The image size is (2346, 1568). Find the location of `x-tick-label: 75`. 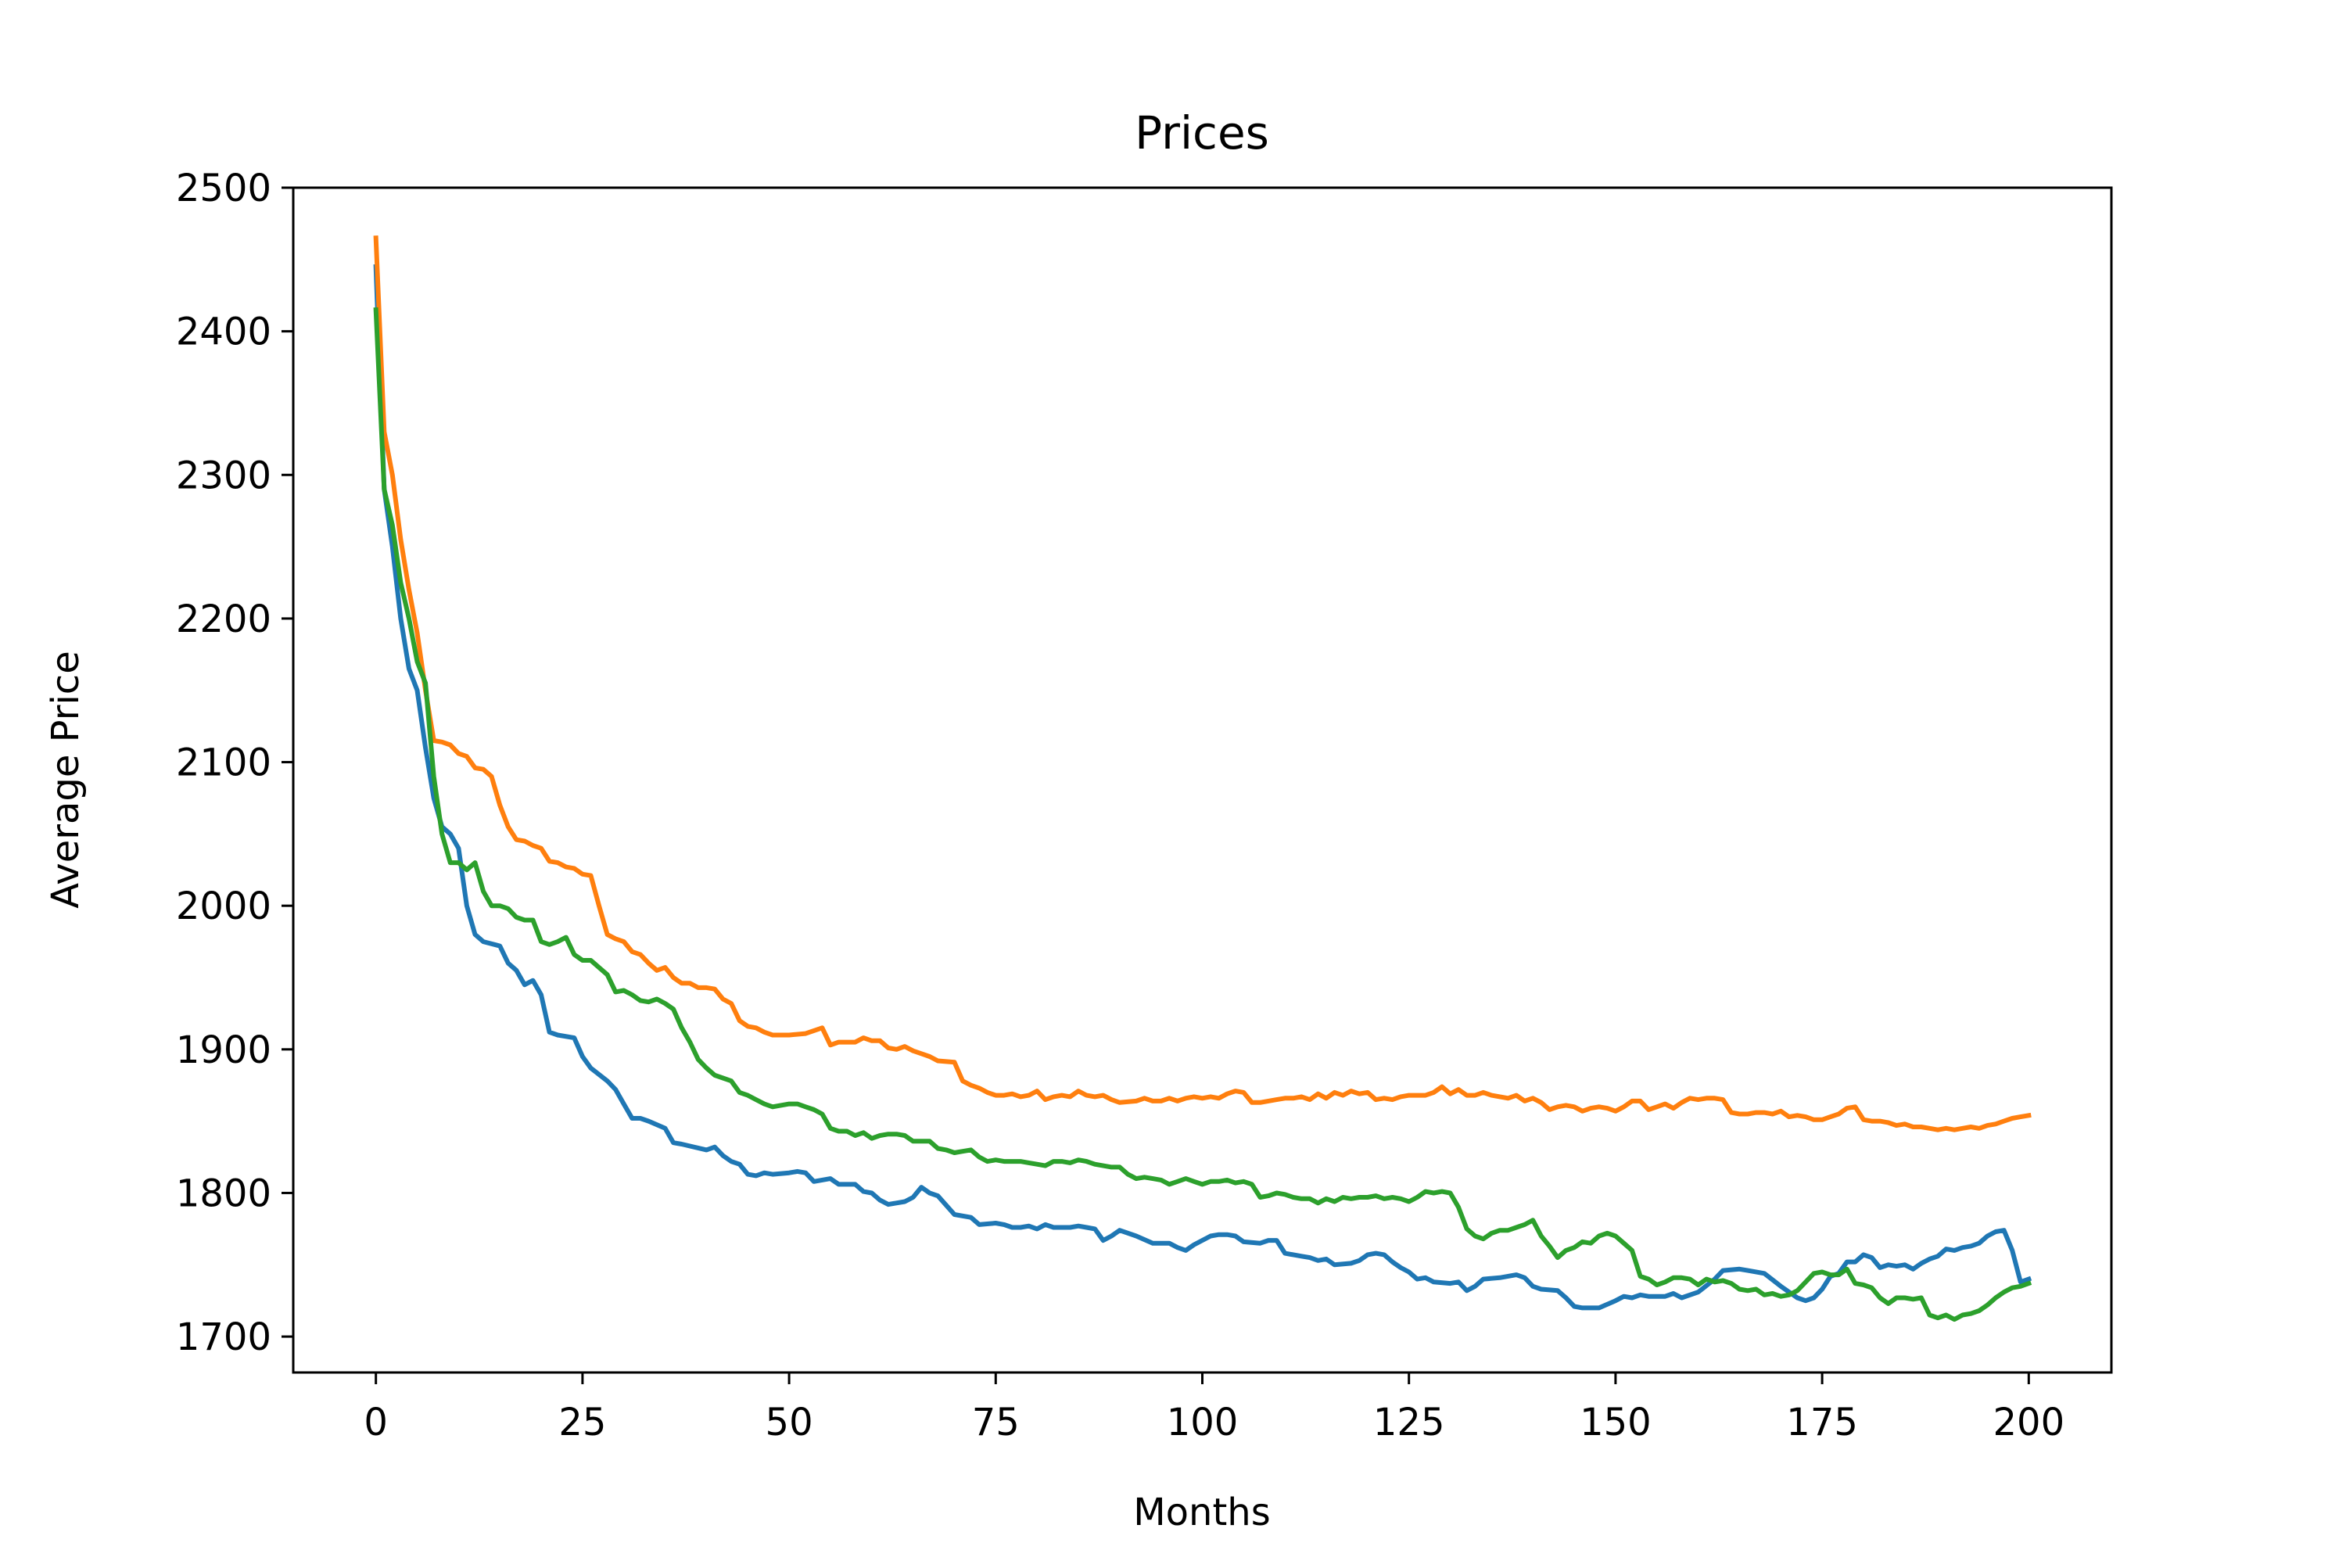

x-tick-label: 75 is located at coordinates (996, 1422).